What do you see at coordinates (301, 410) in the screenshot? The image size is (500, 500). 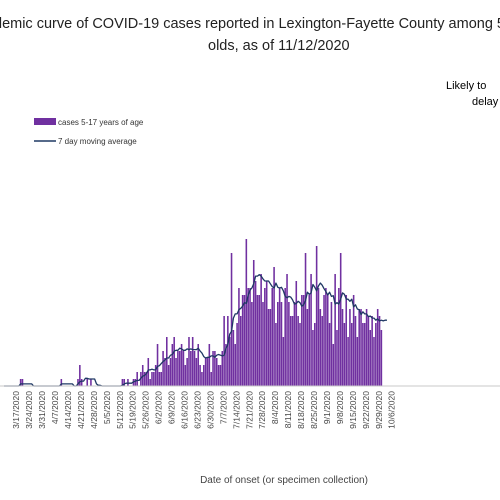 I see `x-tick-label: 8/18/2020` at bounding box center [301, 410].